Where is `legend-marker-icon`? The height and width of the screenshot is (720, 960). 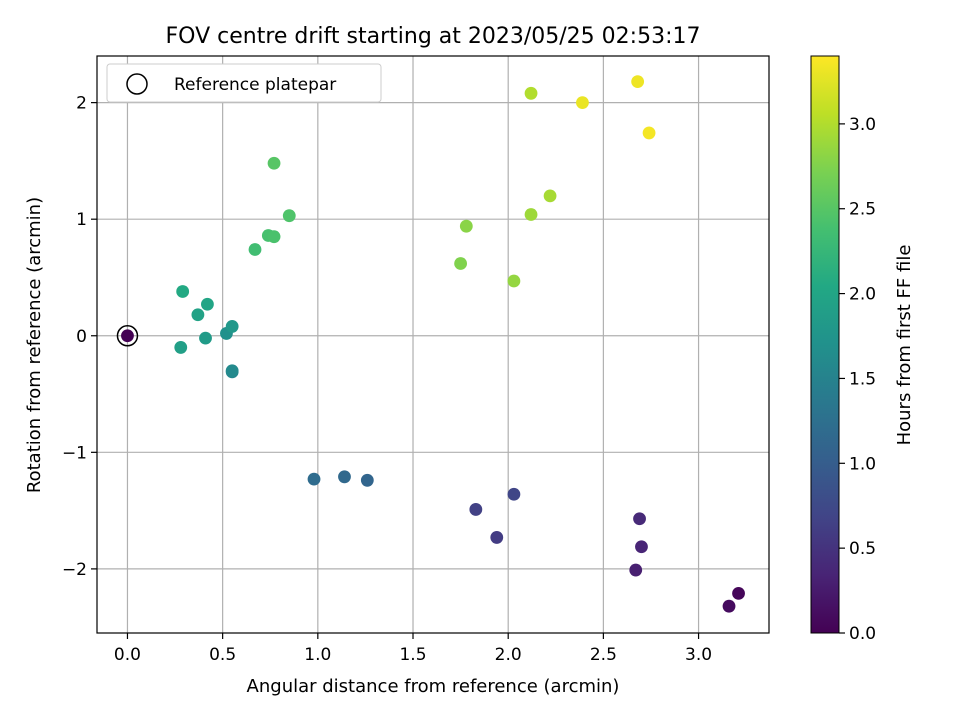
legend-marker-icon is located at coordinates (137, 84).